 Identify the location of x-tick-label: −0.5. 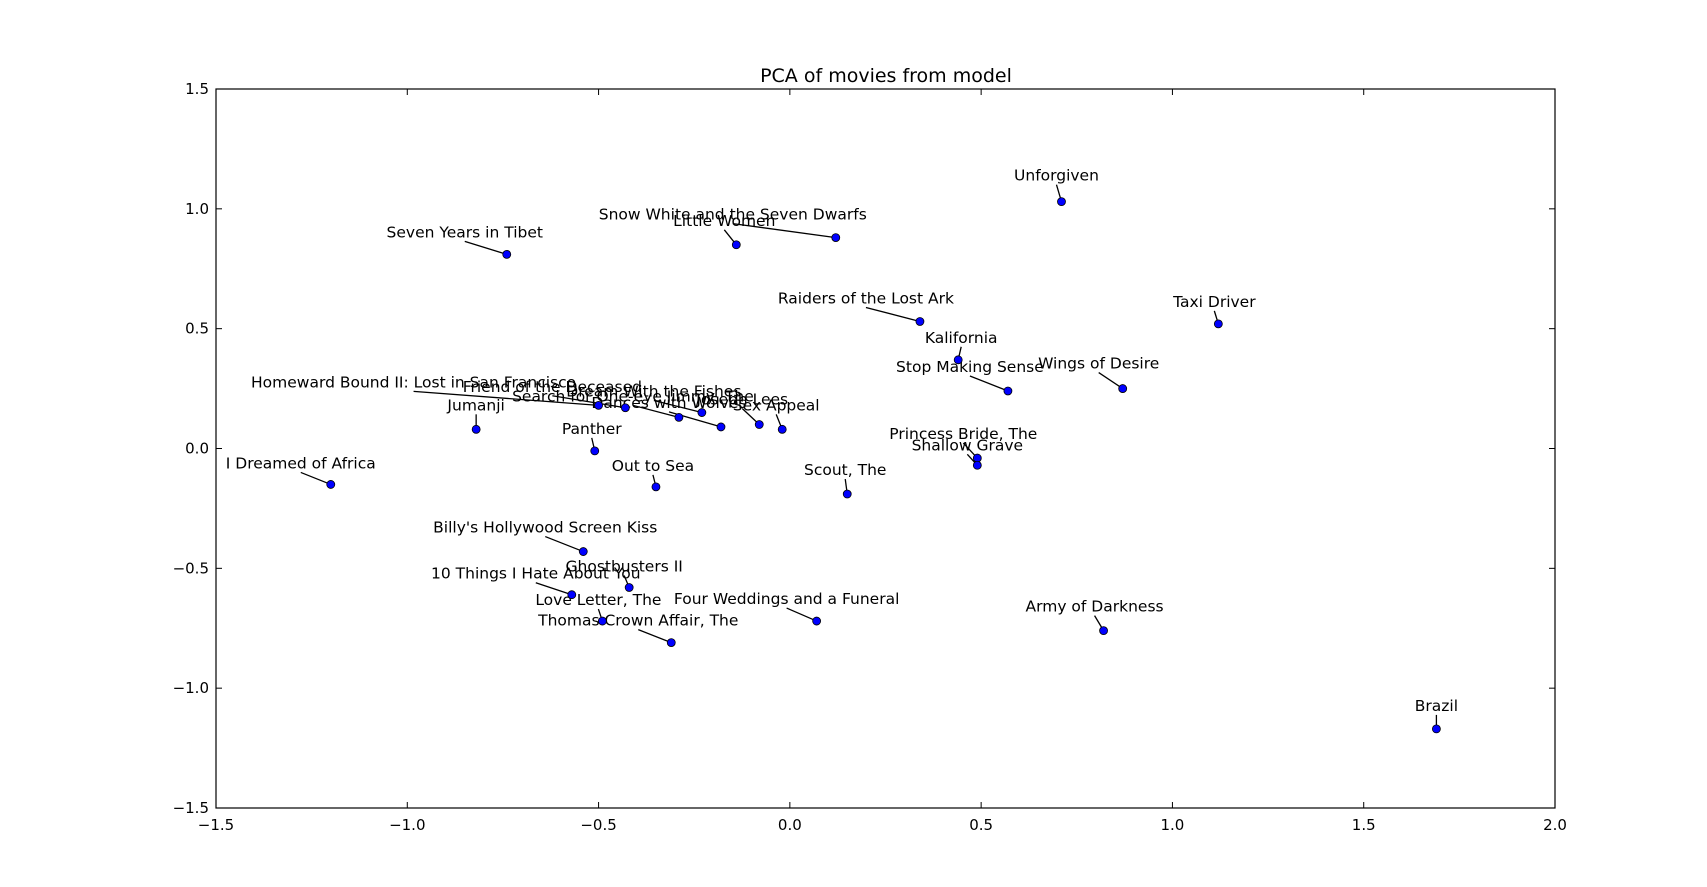
(598, 825).